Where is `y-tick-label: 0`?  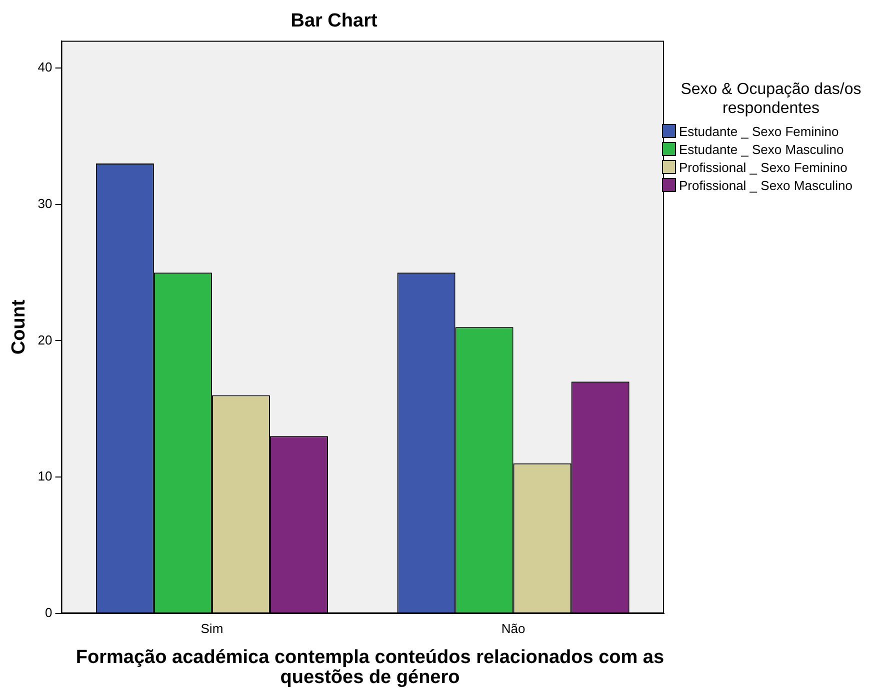
y-tick-label: 0 is located at coordinates (48, 612).